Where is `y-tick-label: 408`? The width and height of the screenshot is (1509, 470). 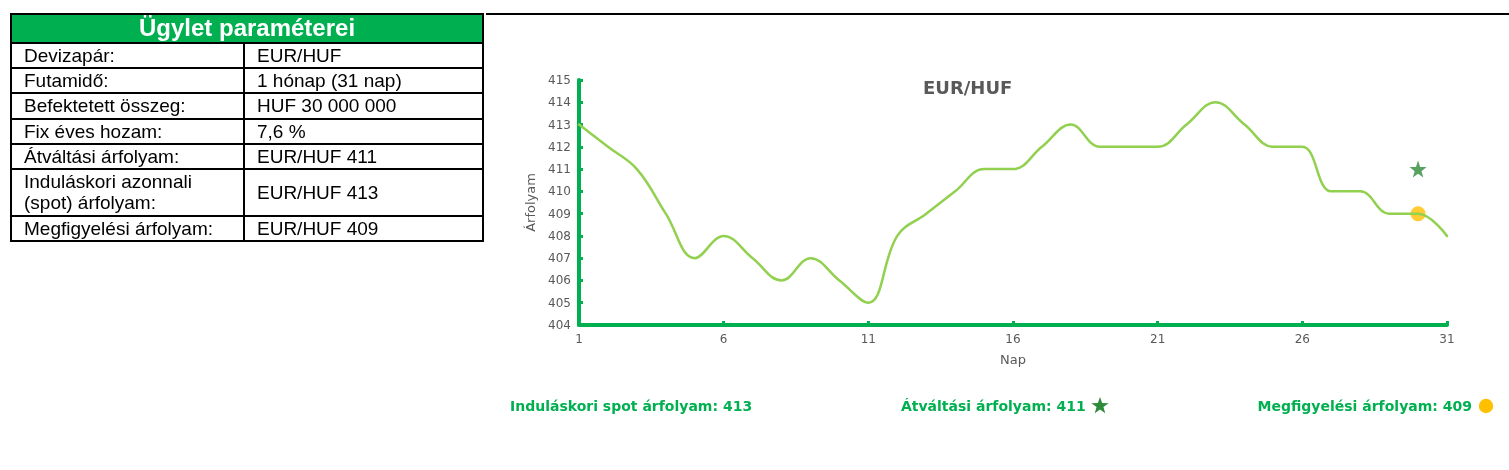
y-tick-label: 408 is located at coordinates (559, 235).